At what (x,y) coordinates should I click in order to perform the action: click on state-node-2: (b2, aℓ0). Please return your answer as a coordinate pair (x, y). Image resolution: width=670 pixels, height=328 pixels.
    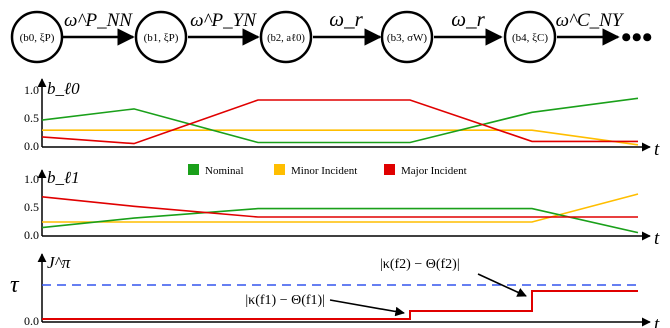
    Looking at the image, I should click on (286, 37).